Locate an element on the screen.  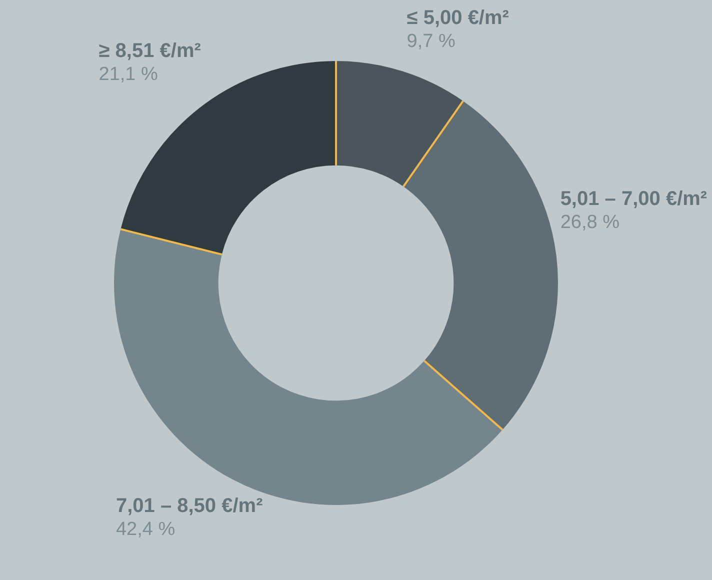
slice-label: ≤ 5,00 €/m² is located at coordinates (457, 18).